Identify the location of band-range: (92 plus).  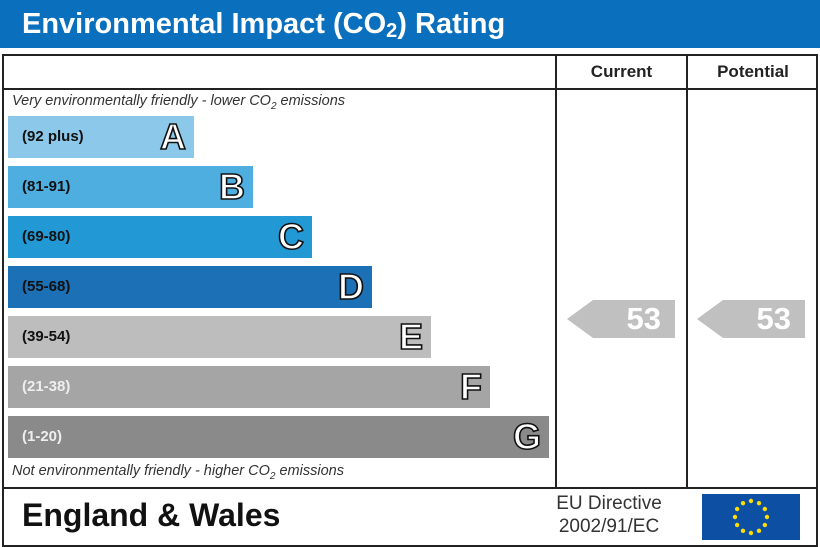
(53, 136).